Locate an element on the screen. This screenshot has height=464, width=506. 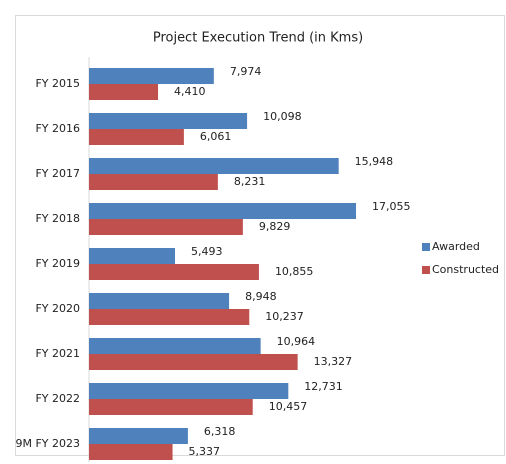
data-label: 10,237 is located at coordinates (284, 316).